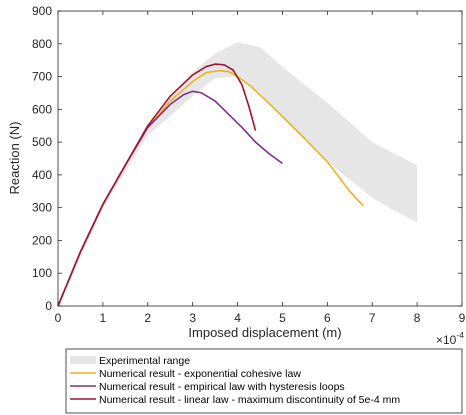 Image resolution: width=466 pixels, height=415 pixels. I want to click on x-tick-label: 8, so click(417, 318).